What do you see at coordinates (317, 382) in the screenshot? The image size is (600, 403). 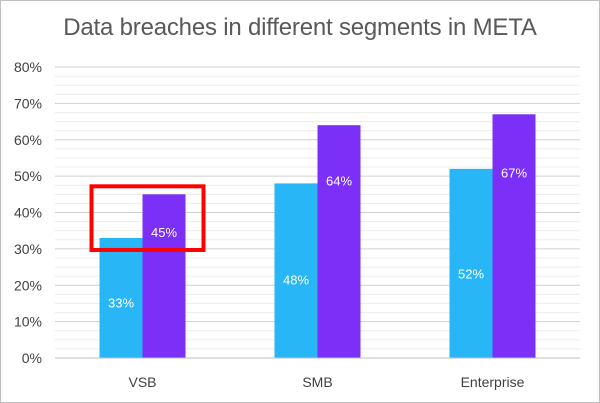 I see `x-category-label: SMB` at bounding box center [317, 382].